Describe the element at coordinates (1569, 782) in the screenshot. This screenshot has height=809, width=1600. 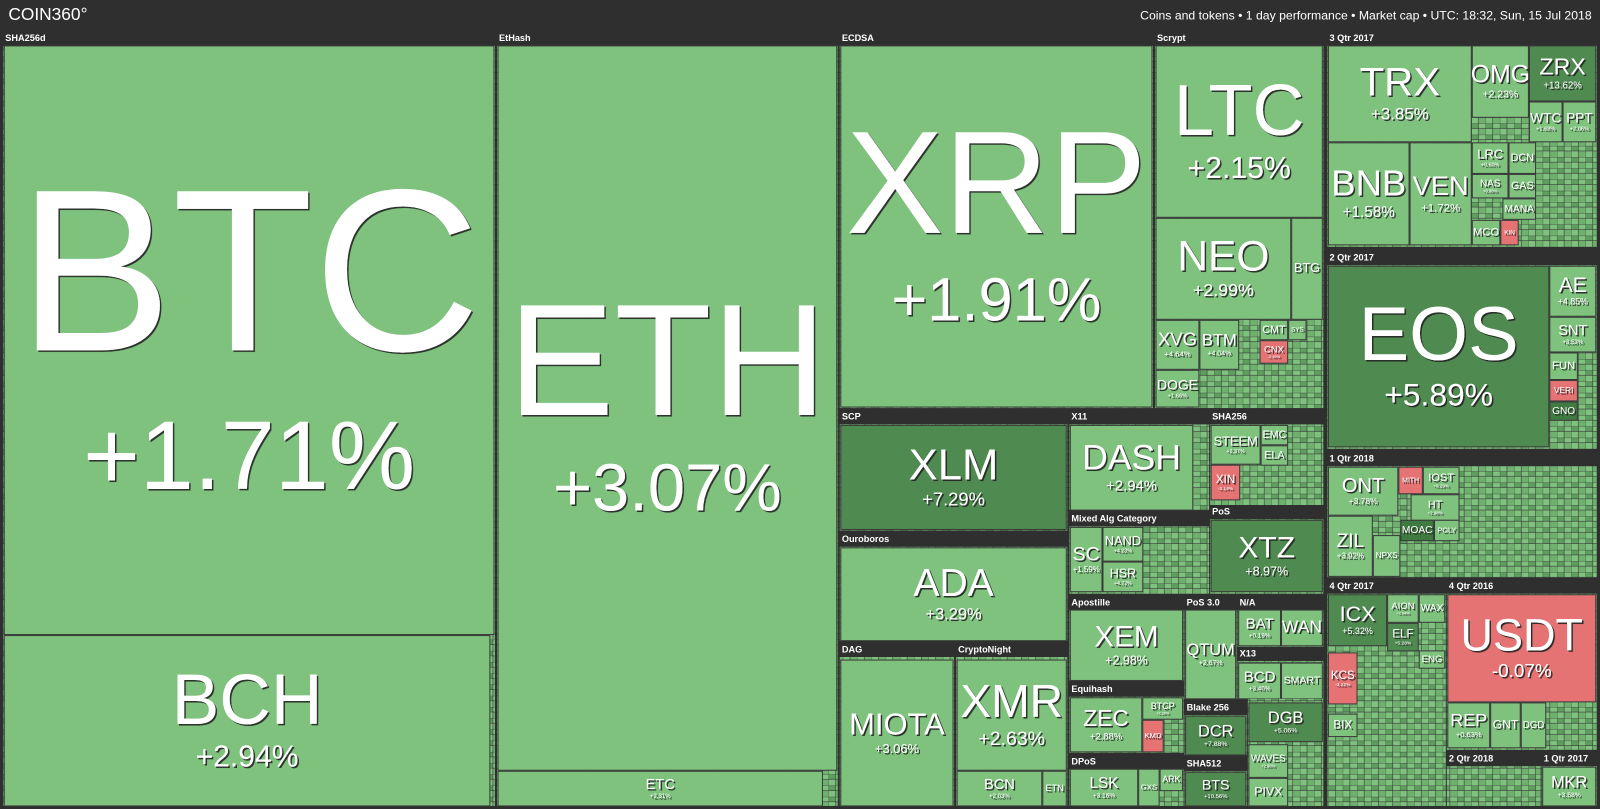
I see `coin-symbol: MKR` at that location.